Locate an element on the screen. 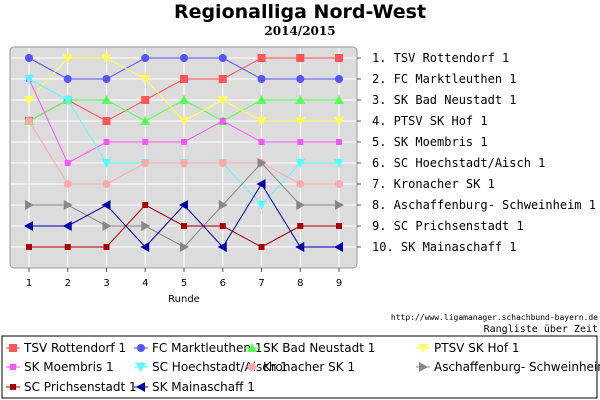  x-axis-label: Runde is located at coordinates (184, 299).